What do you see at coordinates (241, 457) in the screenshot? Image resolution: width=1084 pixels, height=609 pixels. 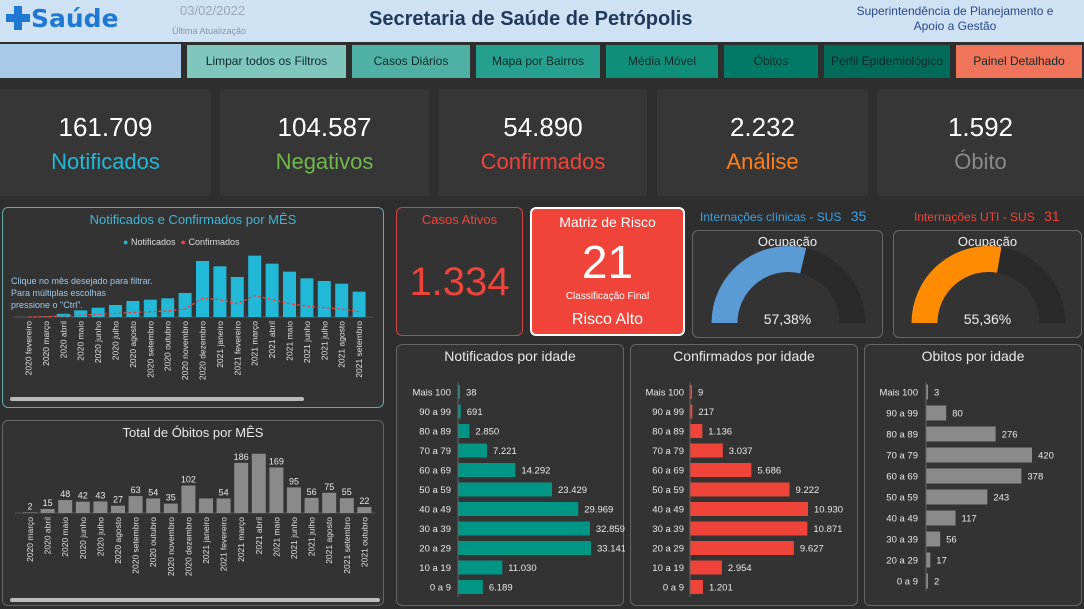 I see `data-label: 186` at bounding box center [241, 457].